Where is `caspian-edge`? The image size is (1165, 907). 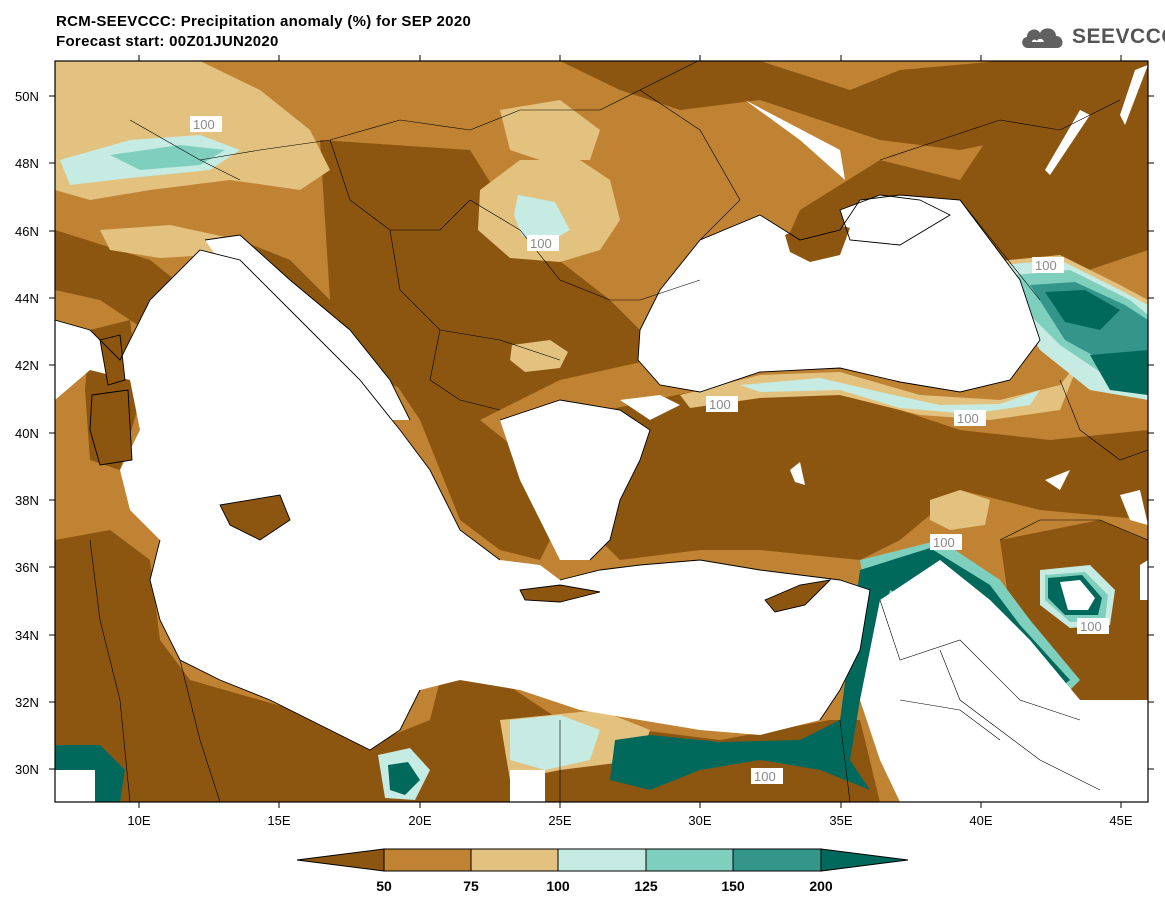
caspian-edge is located at coordinates (1144, 580).